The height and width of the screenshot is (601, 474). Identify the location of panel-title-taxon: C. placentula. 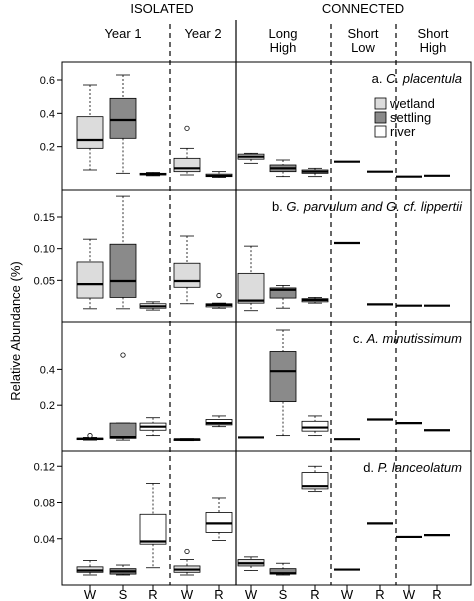
(424, 78).